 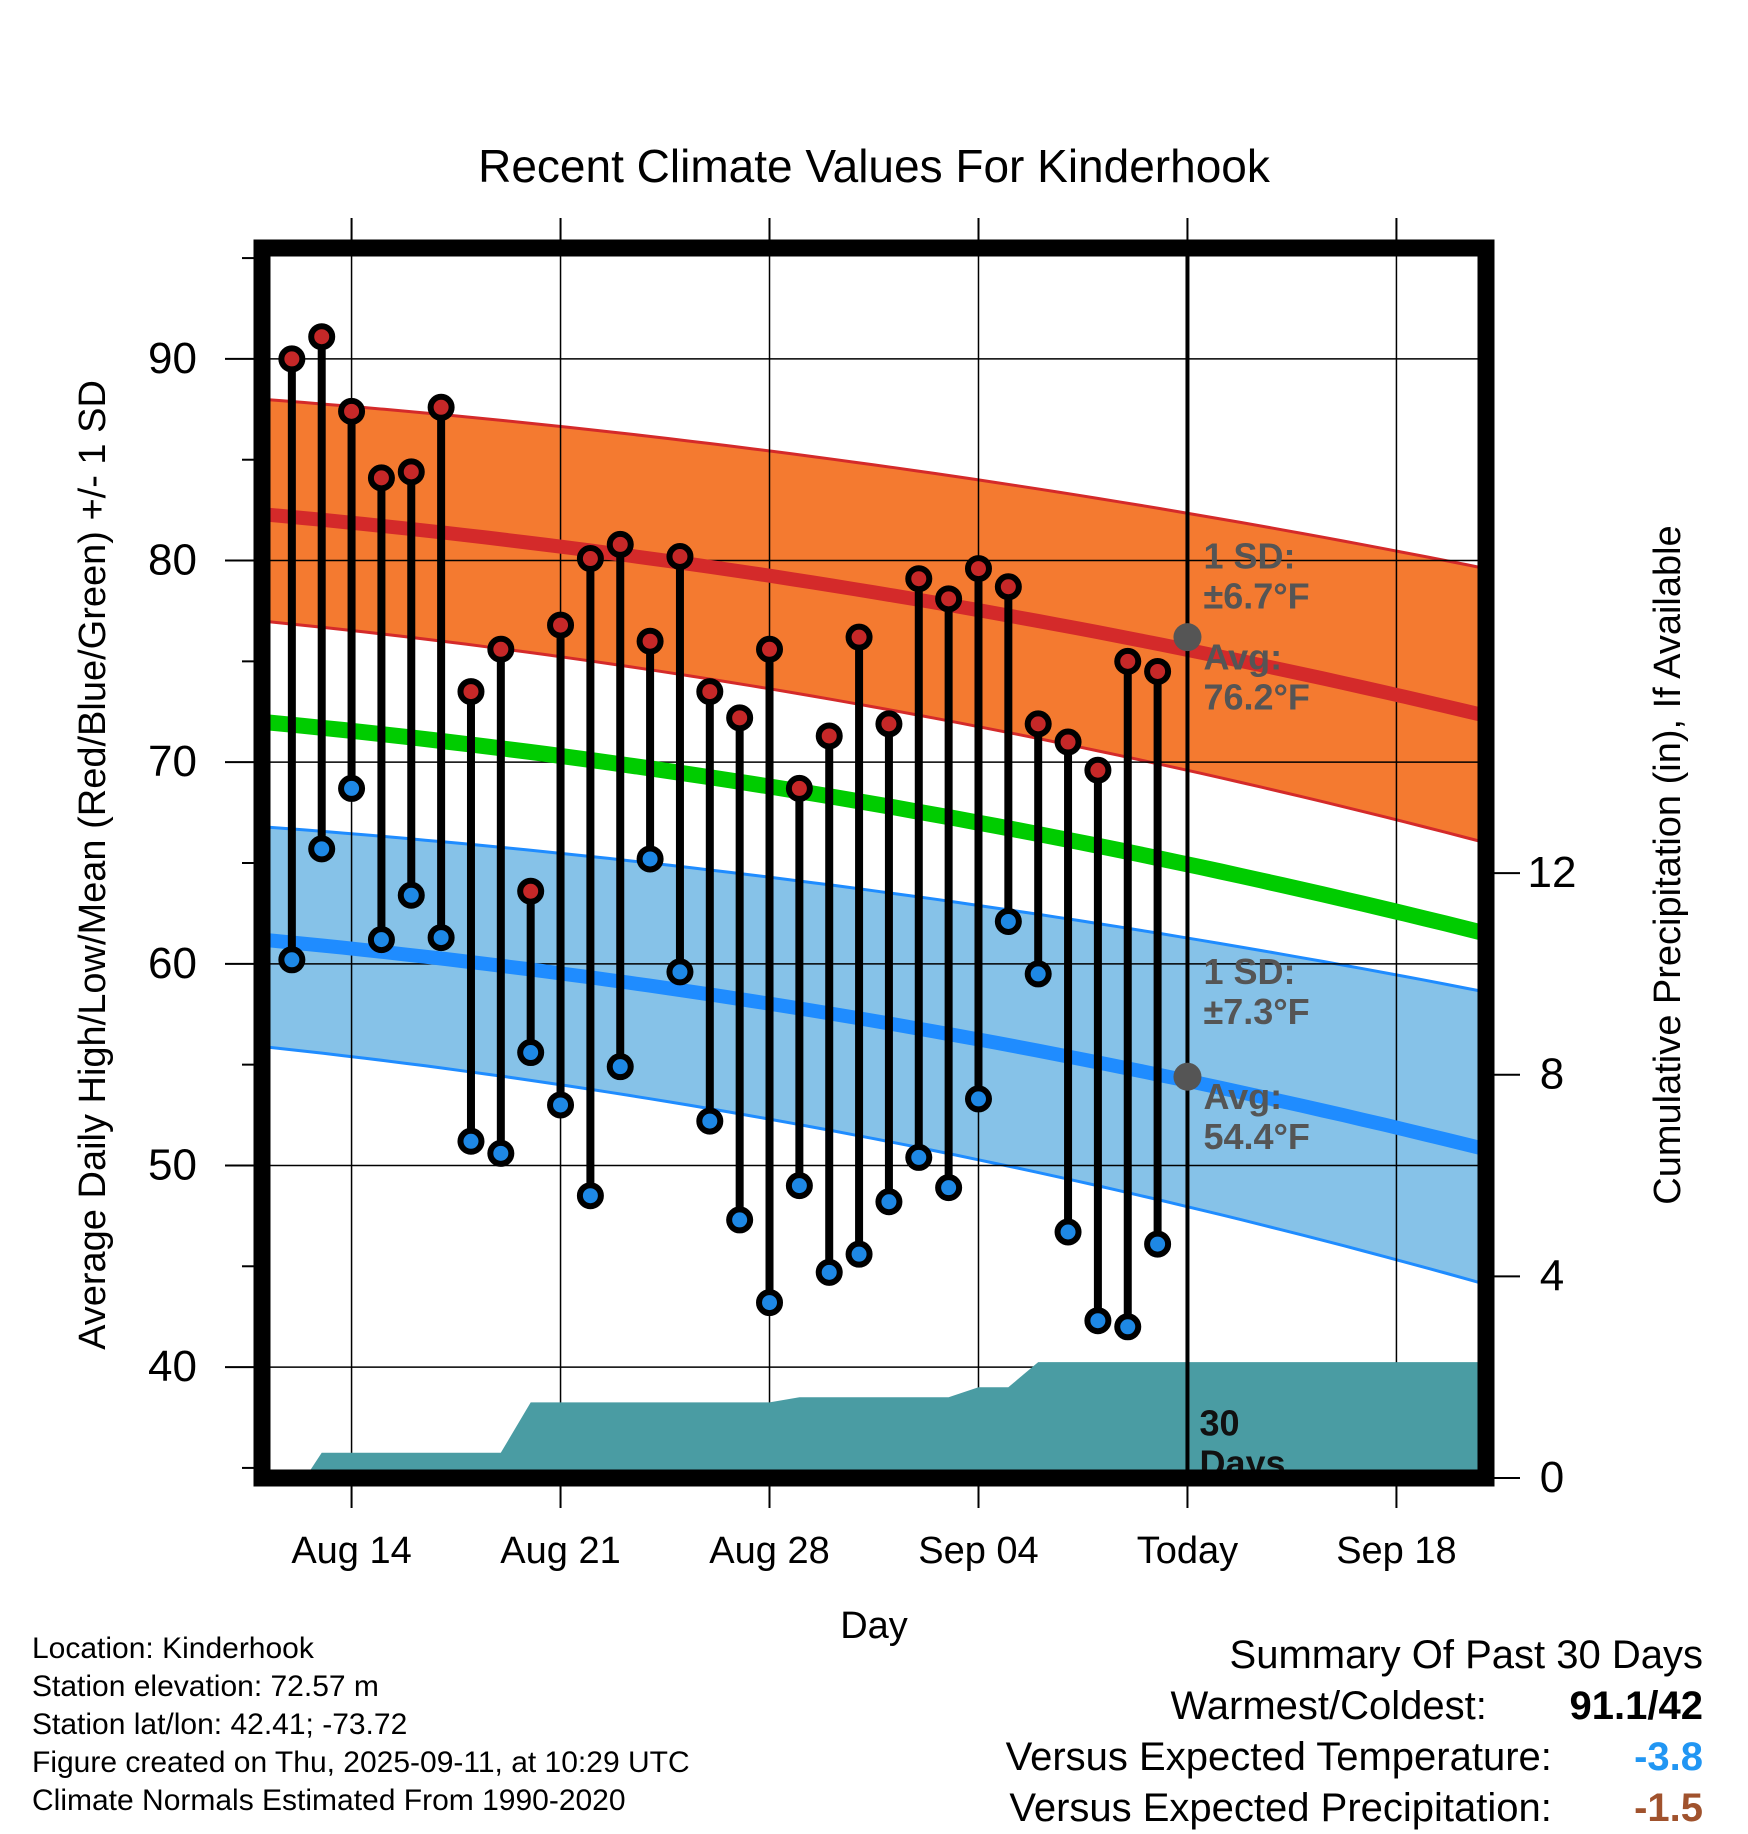 I want to click on high-sd-annotation: 1 SD: ±6.7°F, so click(x=1256, y=576).